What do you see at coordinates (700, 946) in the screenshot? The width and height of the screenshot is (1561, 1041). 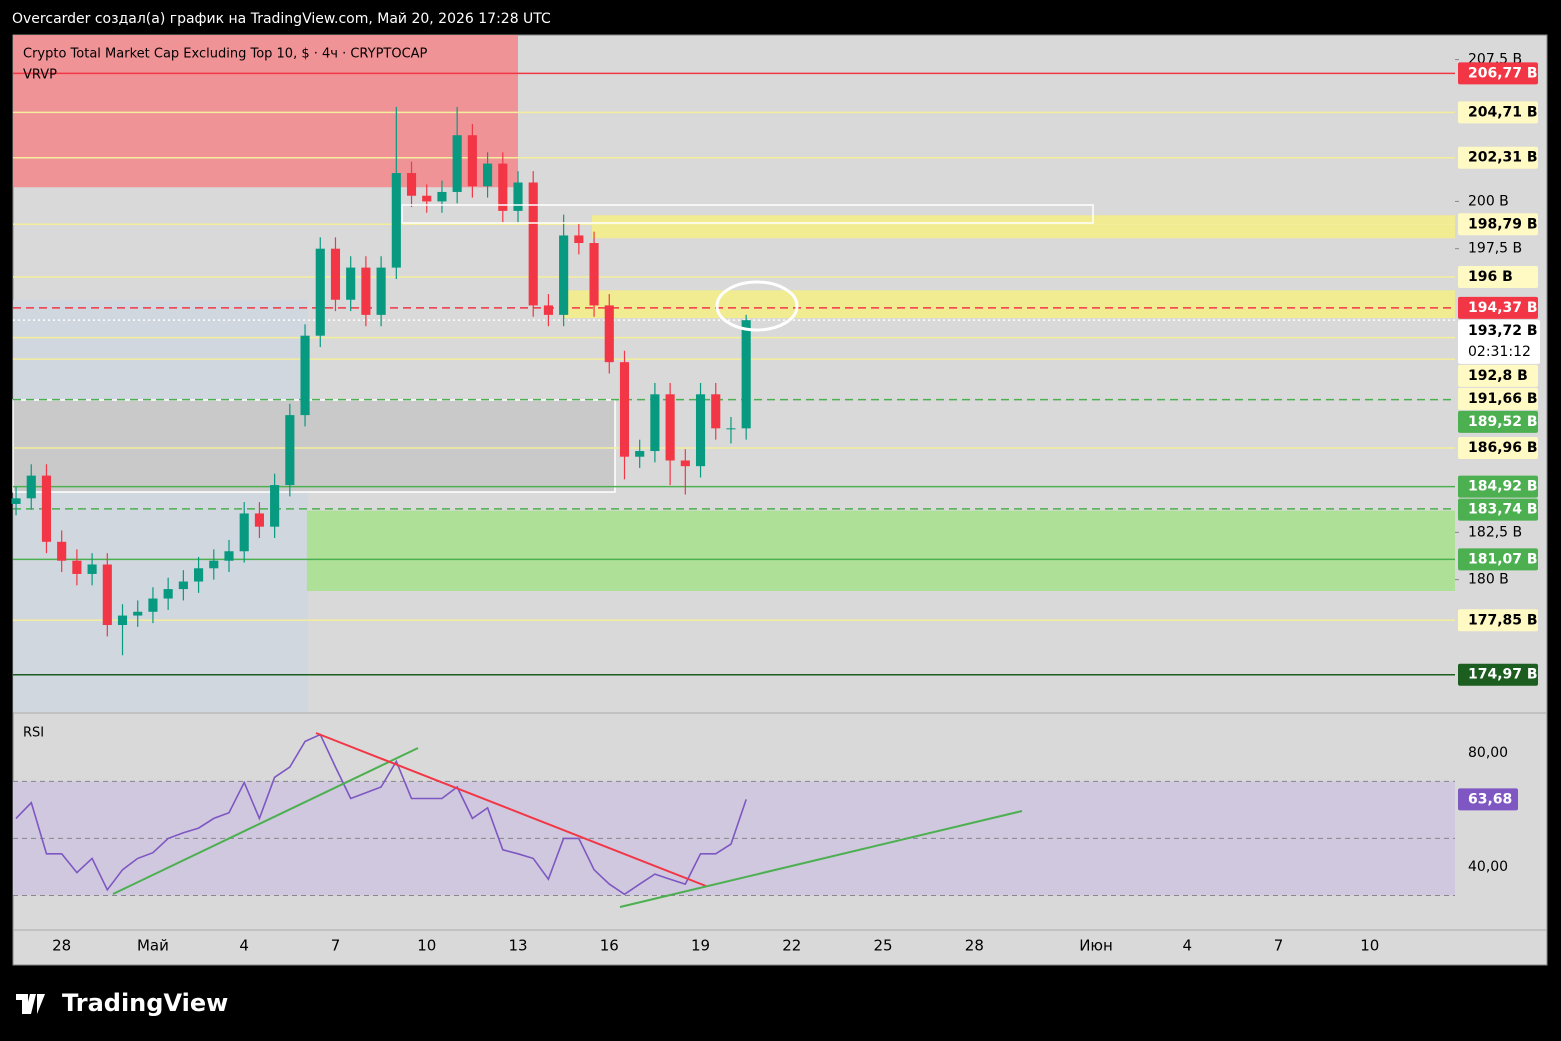 I see `x-tick-label: 19` at bounding box center [700, 946].